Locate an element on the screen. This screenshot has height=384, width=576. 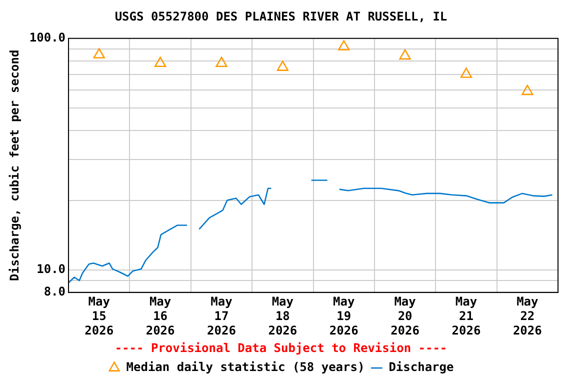
x-tick-label: May 18 2026 is located at coordinates (283, 316).